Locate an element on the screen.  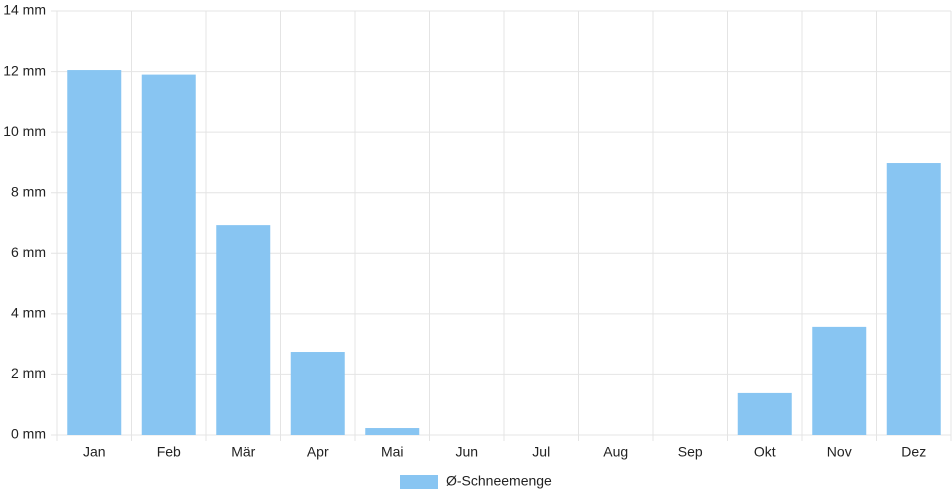
y-tick-label: 8 mm is located at coordinates (28, 191).